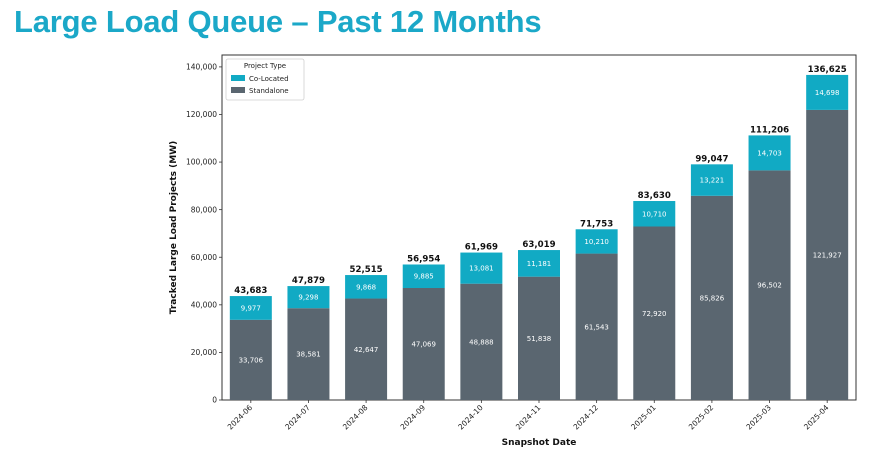 The image size is (880, 462). Describe the element at coordinates (250, 291) in the screenshot. I see `total-value-label: 43,683` at that location.